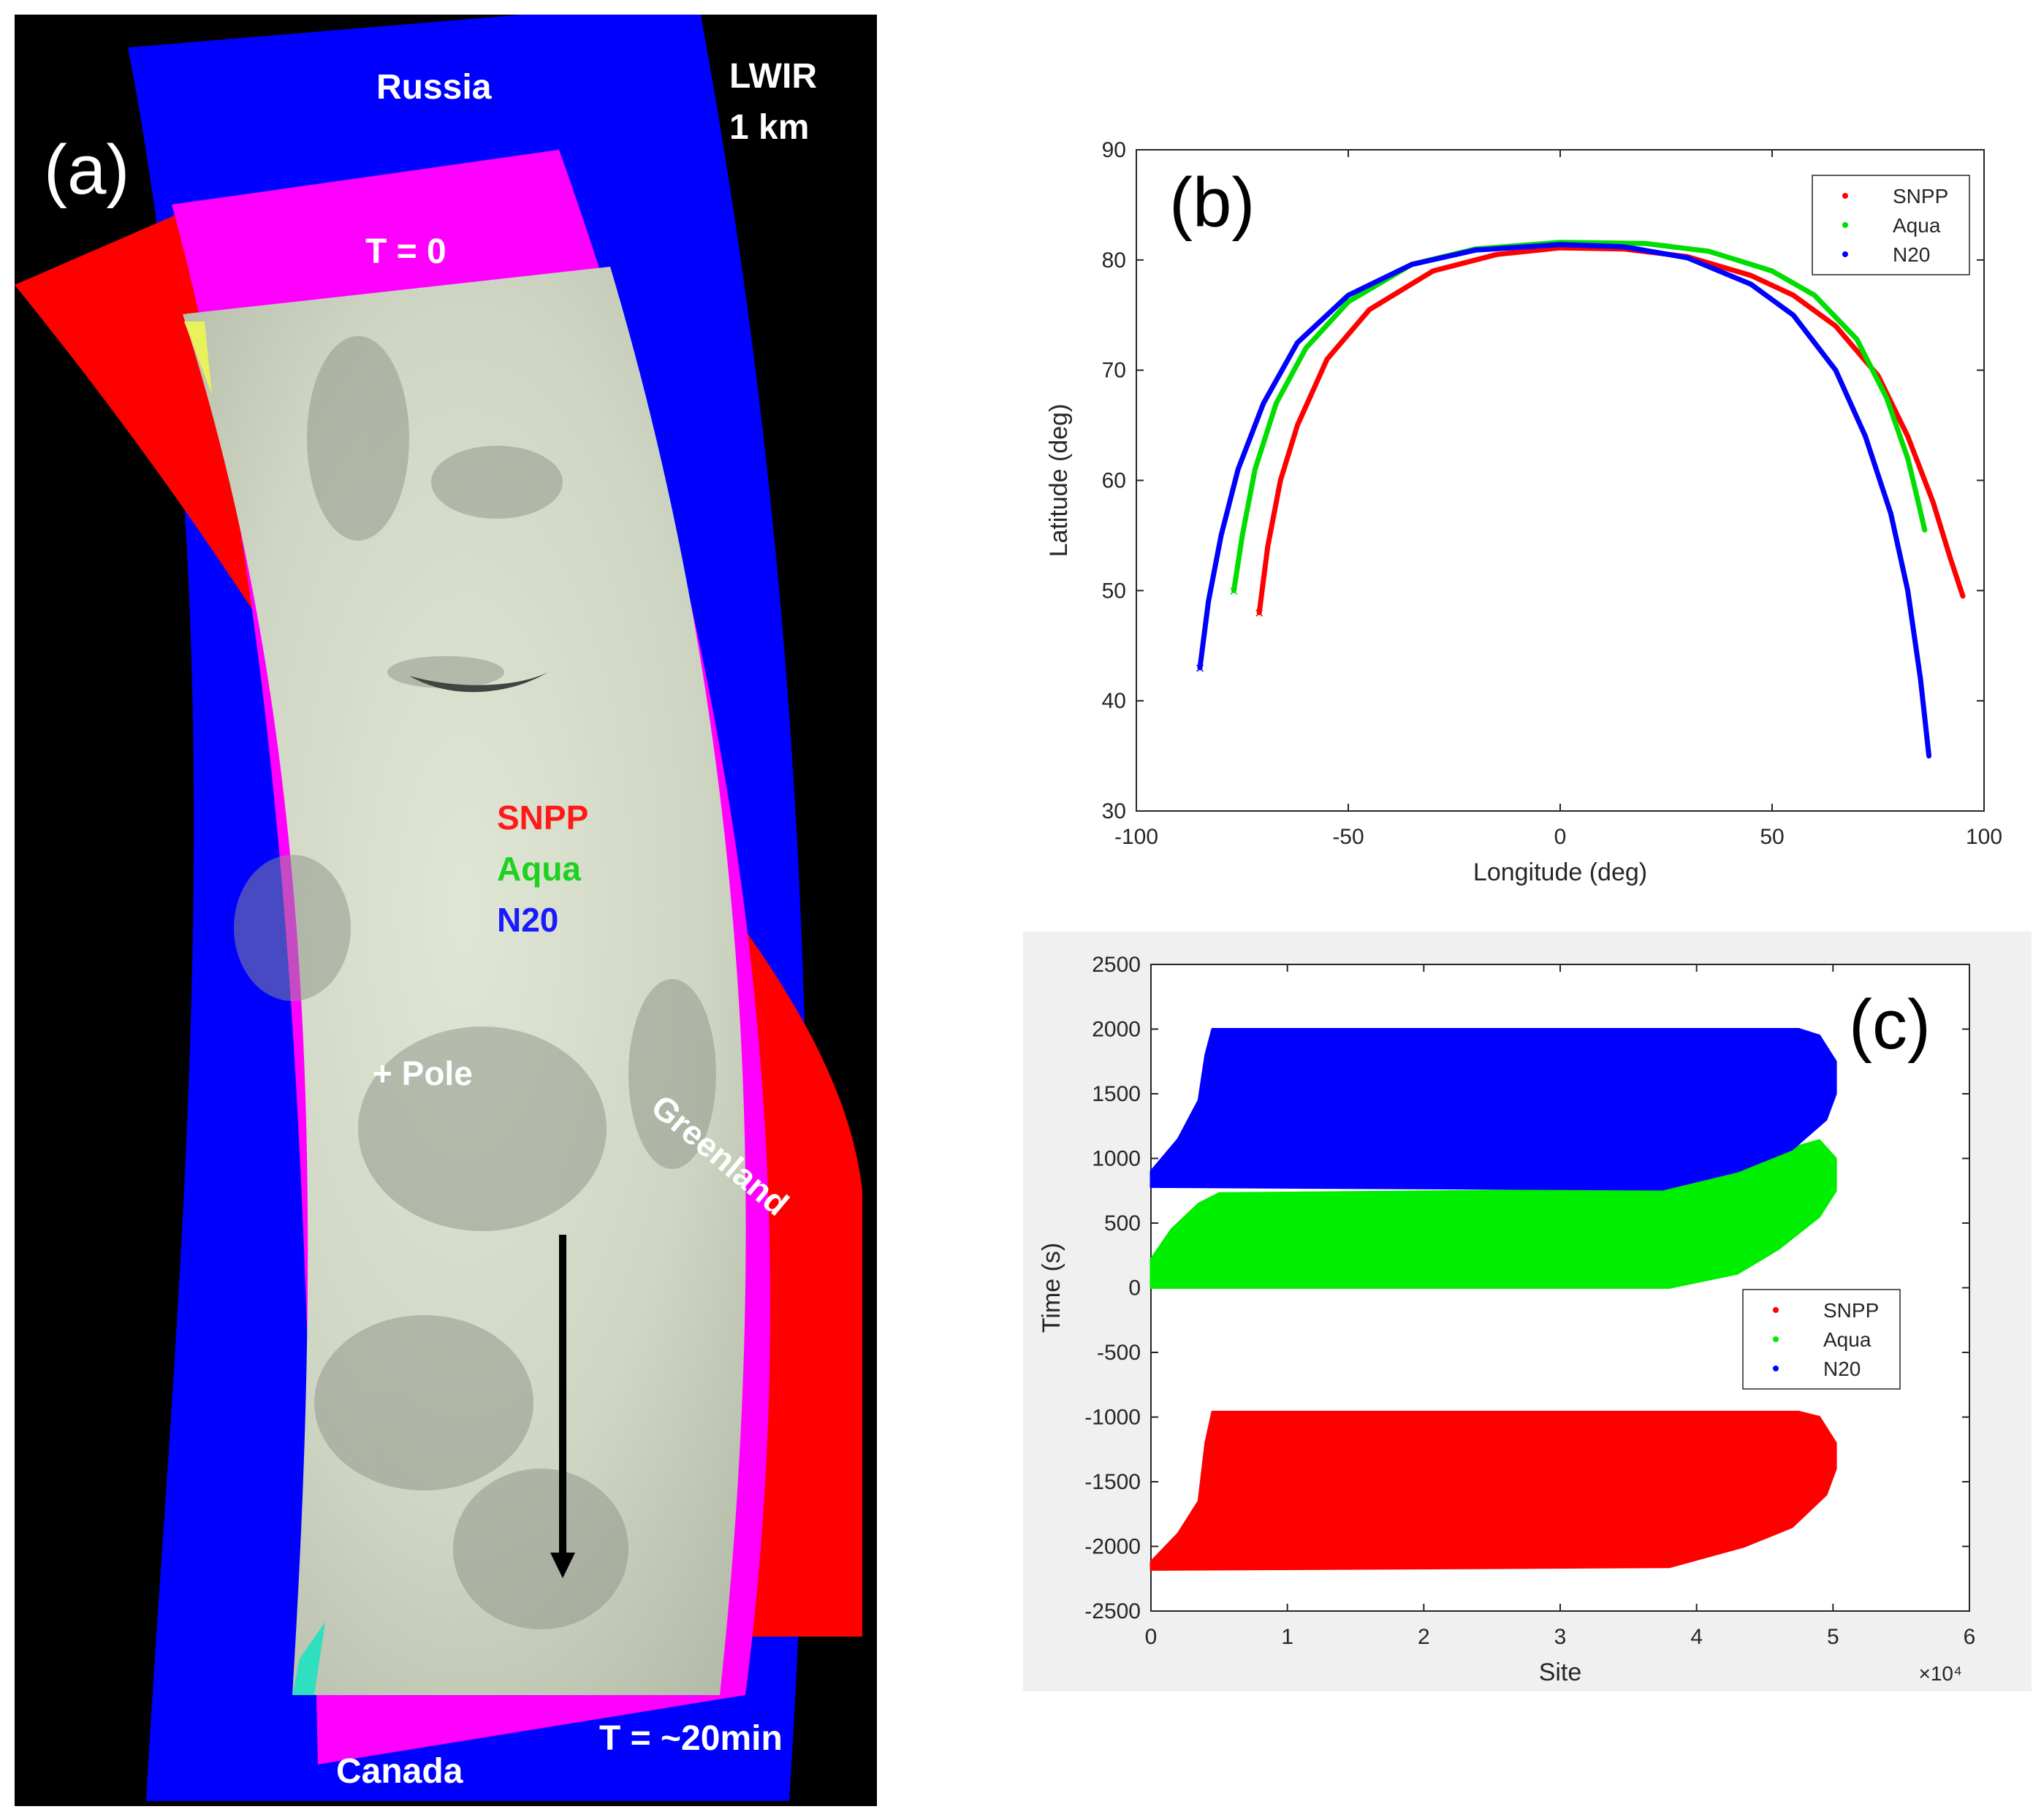 This screenshot has width=2033, height=1820. Describe the element at coordinates (1122, 1223) in the screenshot. I see `y-tick-label: 500` at that location.